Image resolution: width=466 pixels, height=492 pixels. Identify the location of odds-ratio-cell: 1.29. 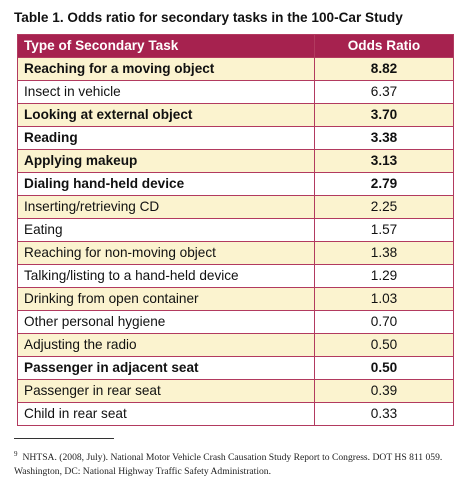
(384, 276).